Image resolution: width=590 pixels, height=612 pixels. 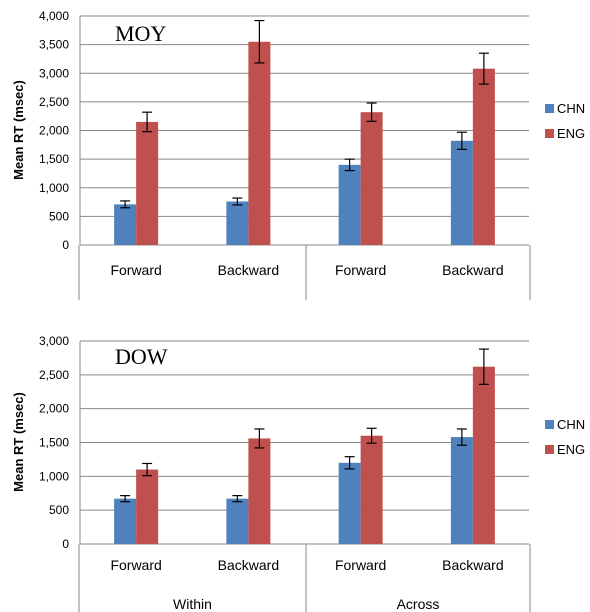 What do you see at coordinates (54, 341) in the screenshot?
I see `dow-ytick-label: 3,000` at bounding box center [54, 341].